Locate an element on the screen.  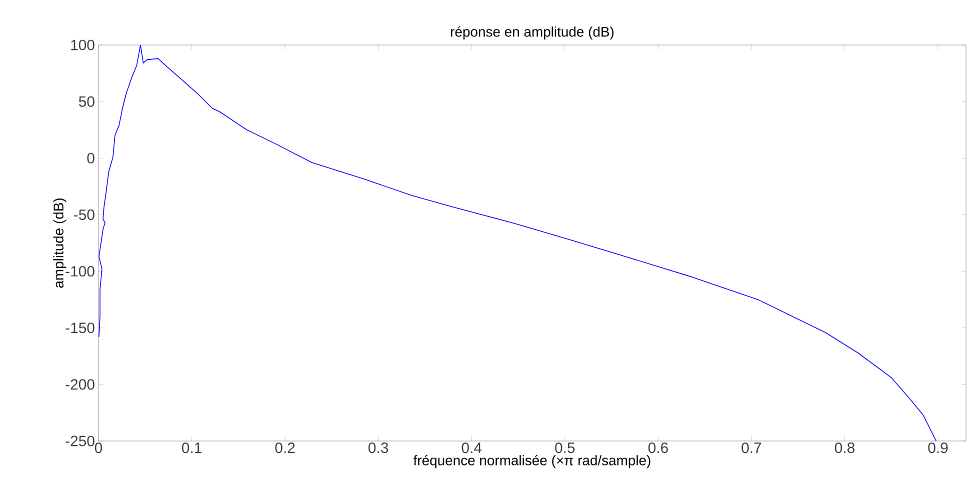
y-axis-title: amplitude (dB) is located at coordinates (59, 243).